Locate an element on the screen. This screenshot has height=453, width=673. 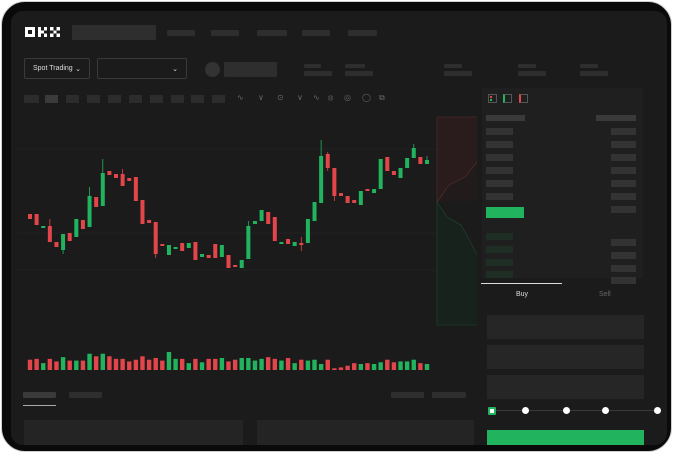
price-input is located at coordinates (565, 327).